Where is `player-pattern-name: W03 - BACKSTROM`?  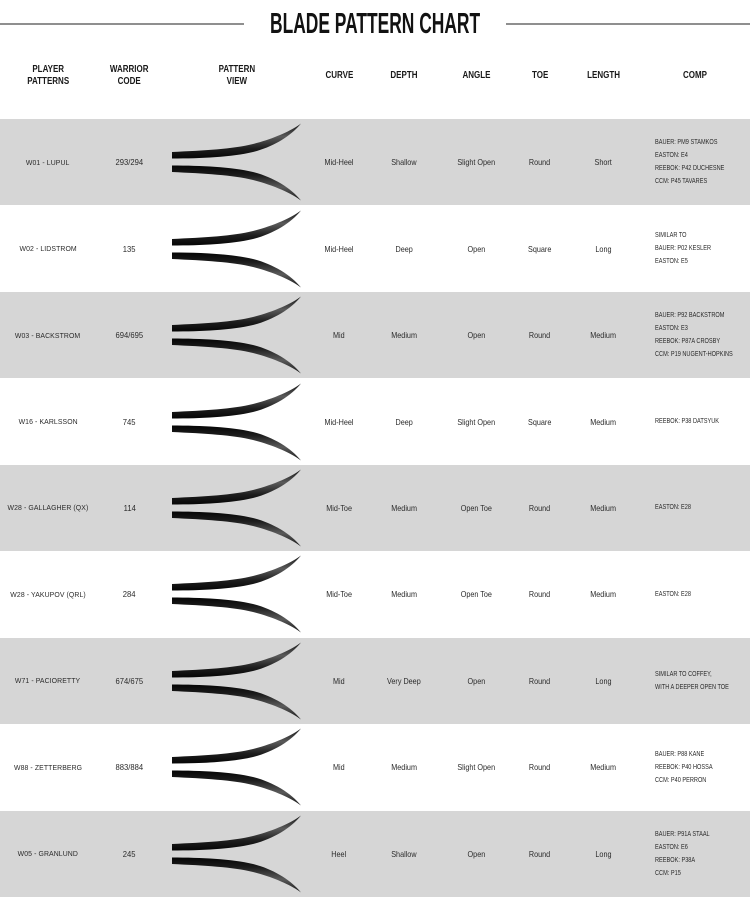
player-pattern-name: W03 - BACKSTROM is located at coordinates (48, 335).